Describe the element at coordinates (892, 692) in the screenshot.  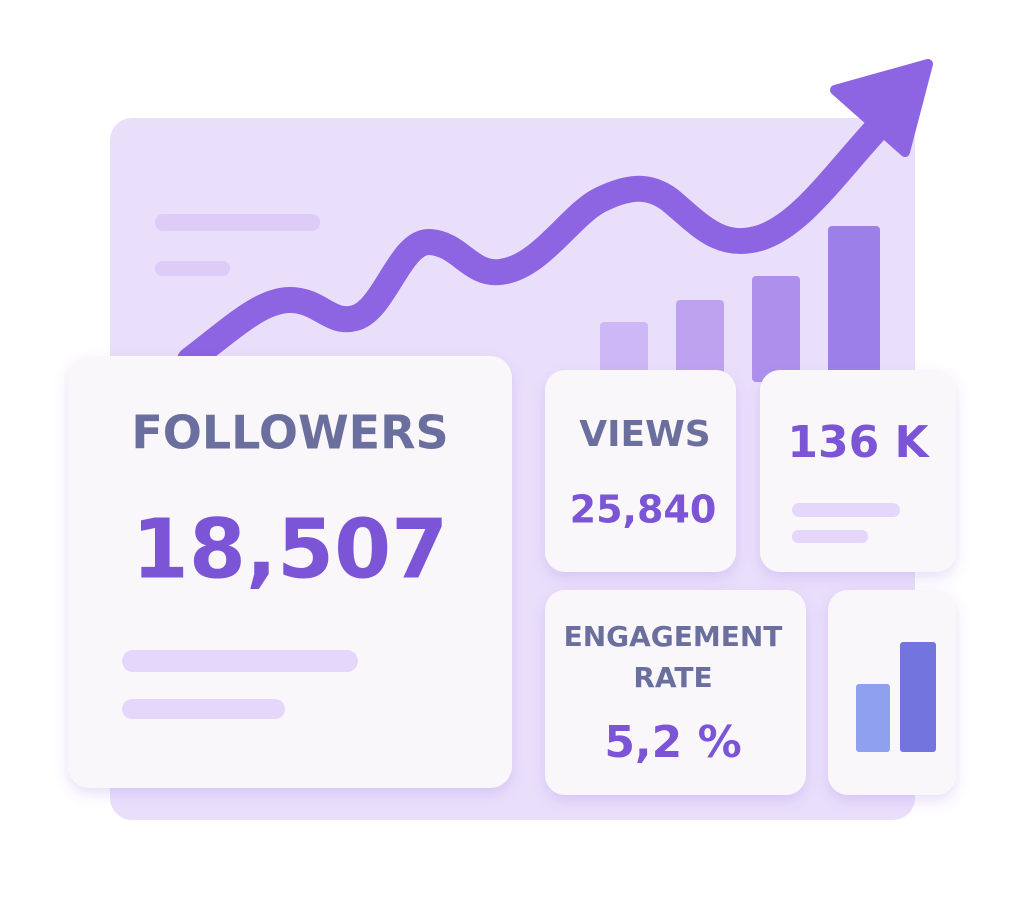
I see `mini-chart-card` at that location.